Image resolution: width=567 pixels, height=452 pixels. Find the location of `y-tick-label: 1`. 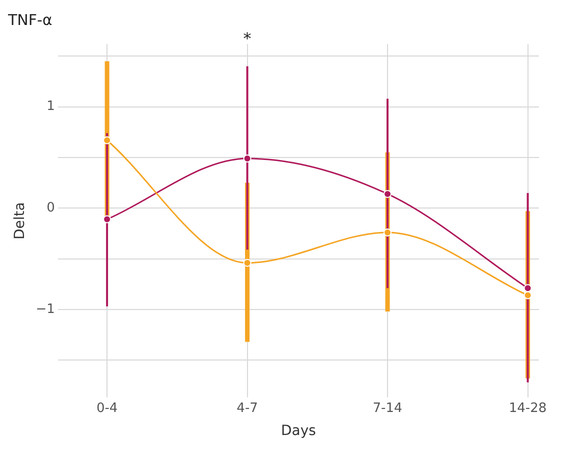

y-tick-label: 1 is located at coordinates (50, 106).